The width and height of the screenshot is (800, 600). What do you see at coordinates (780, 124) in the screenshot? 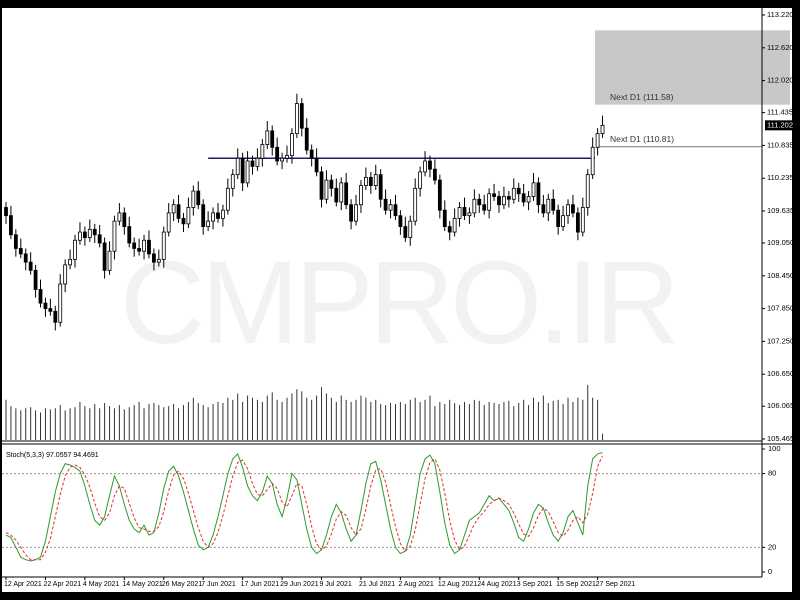
I see `current-price: 111.202` at bounding box center [780, 124].